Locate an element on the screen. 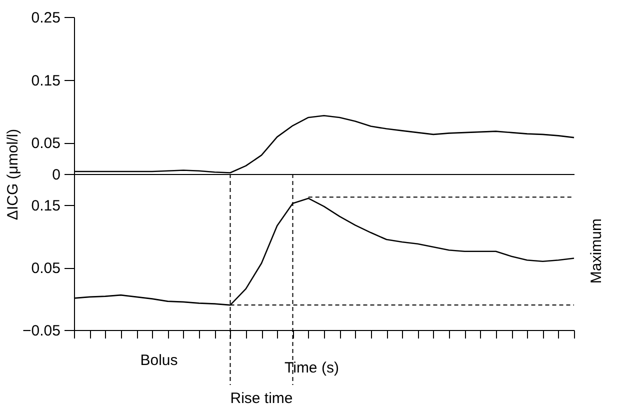 This screenshot has height=411, width=618. x-axis-title: Time (s) is located at coordinates (311, 368).